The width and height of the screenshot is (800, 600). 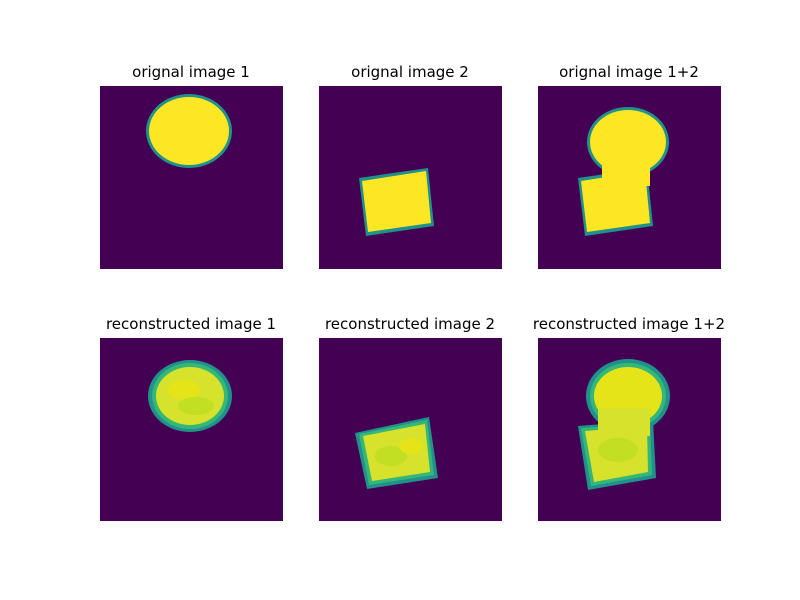 What do you see at coordinates (410, 324) in the screenshot?
I see `panel-title-reconstructed-2: reconstructed image 2` at bounding box center [410, 324].